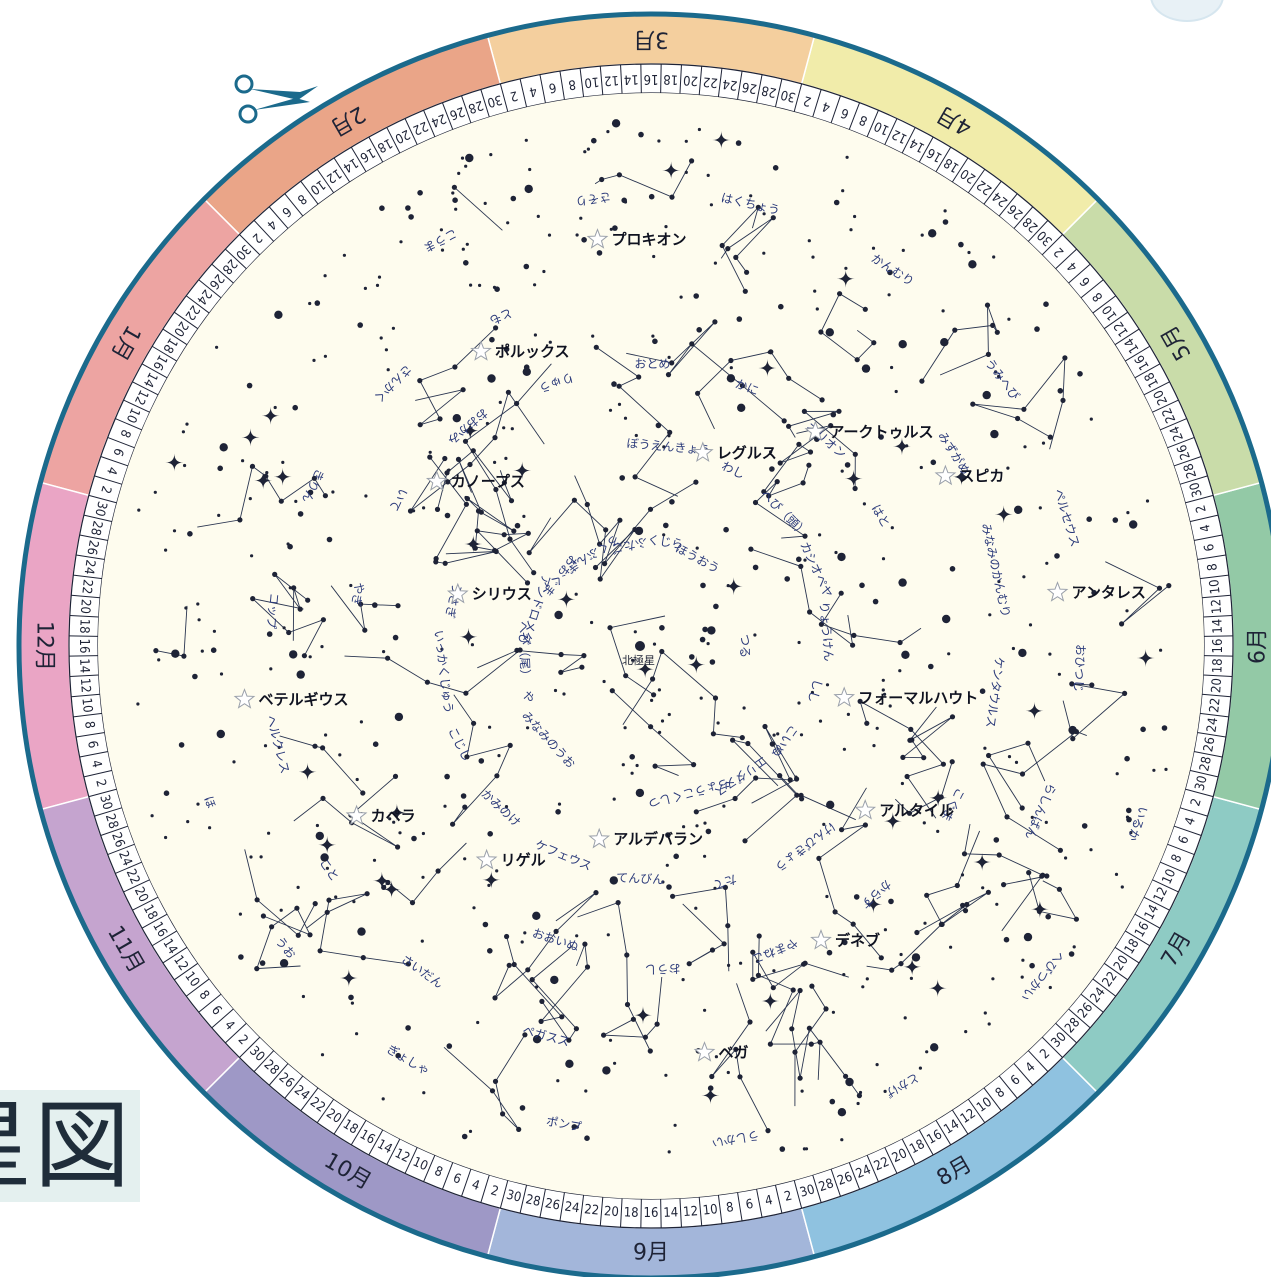 This screenshot has width=1271, height=1277. Describe the element at coordinates (523, 860) in the screenshot. I see `bright-star-label: リゲル` at that location.